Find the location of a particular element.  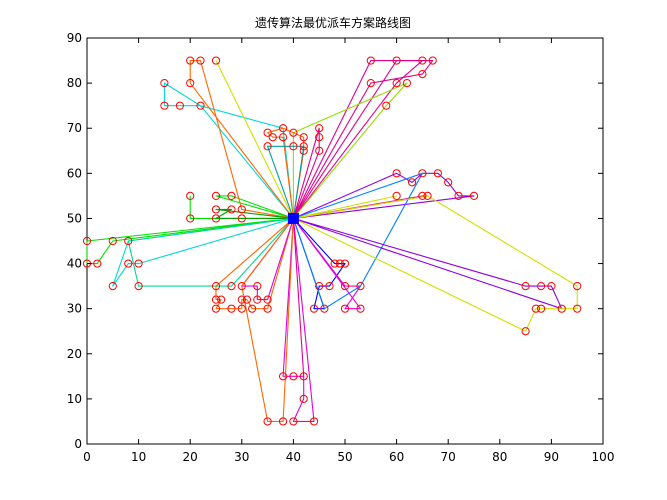

y-tick-label: 90 is located at coordinates (74, 38).